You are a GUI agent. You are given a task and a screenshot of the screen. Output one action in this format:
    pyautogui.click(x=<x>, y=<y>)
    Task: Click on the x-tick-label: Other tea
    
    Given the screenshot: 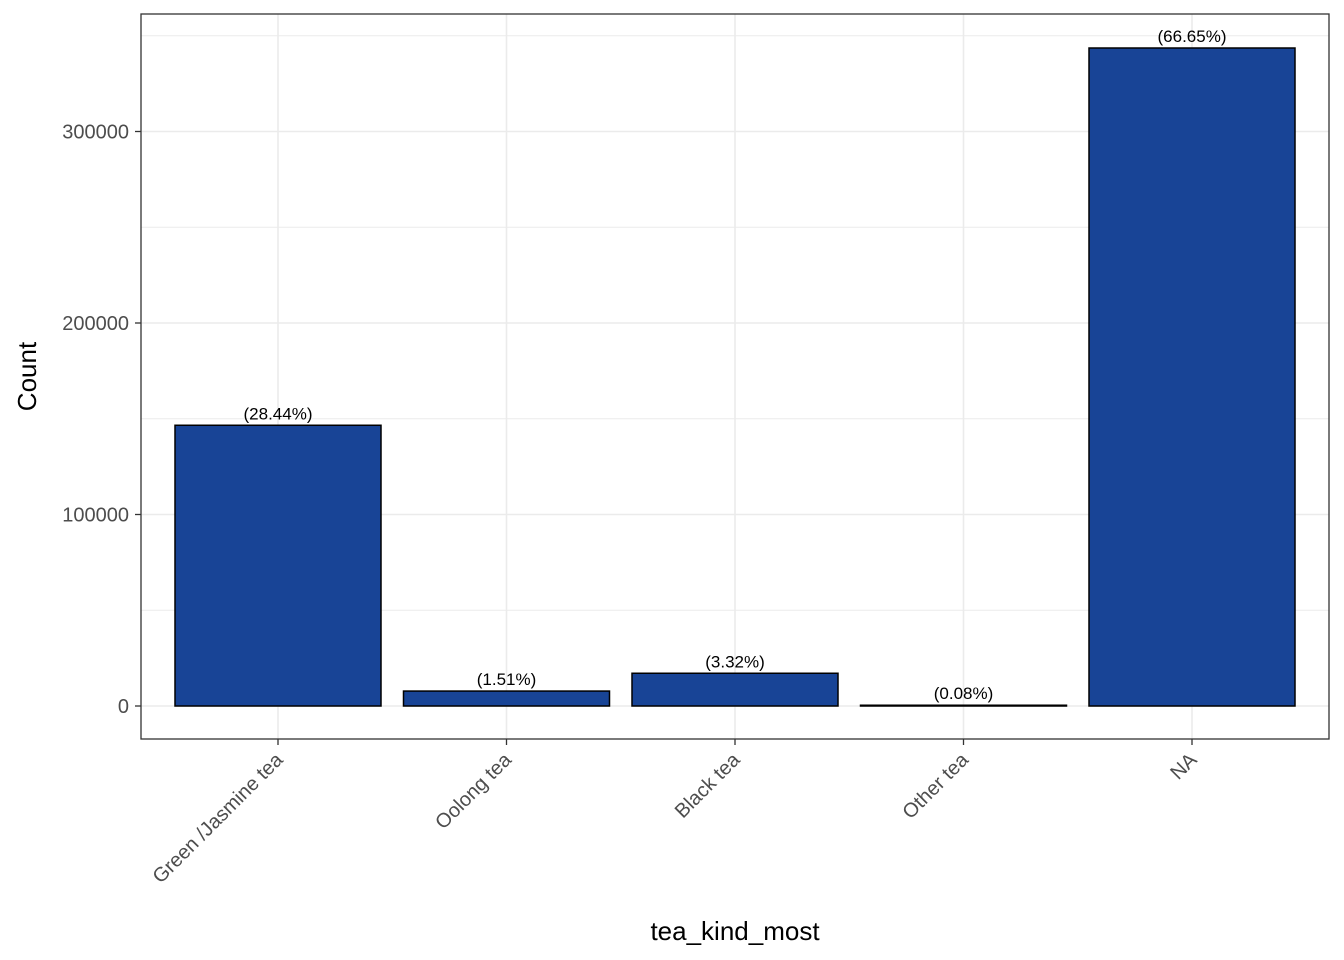 What is the action you would take?
    pyautogui.click(x=936, y=785)
    